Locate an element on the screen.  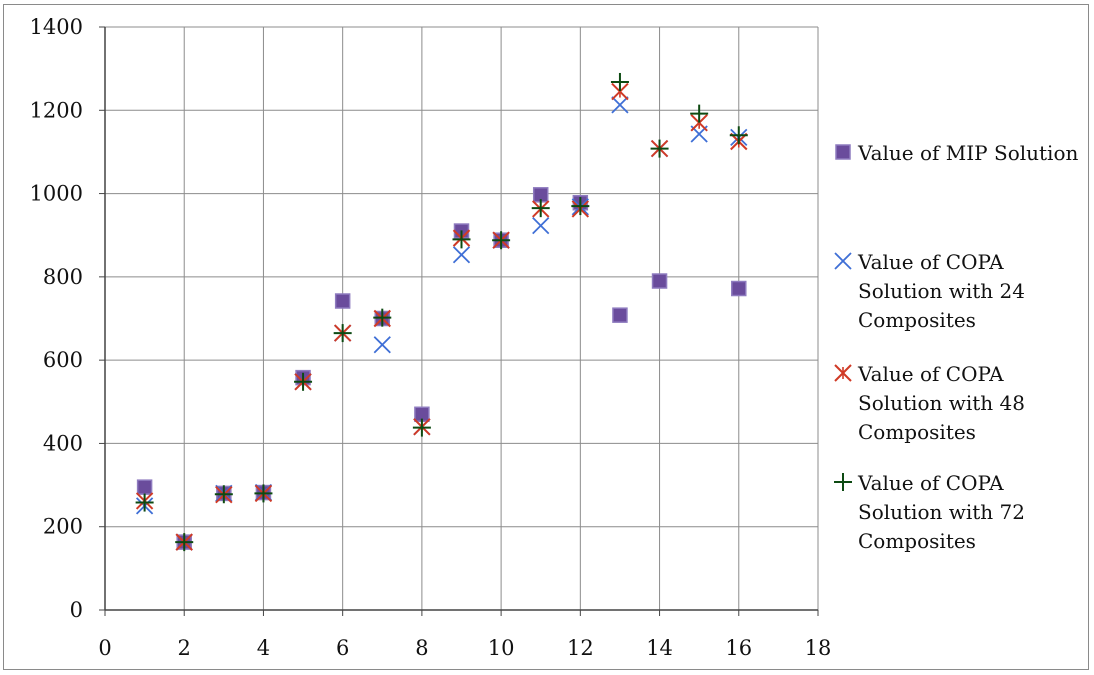
legend-item: Value of MIP Solution is located at coordinates (956, 153).